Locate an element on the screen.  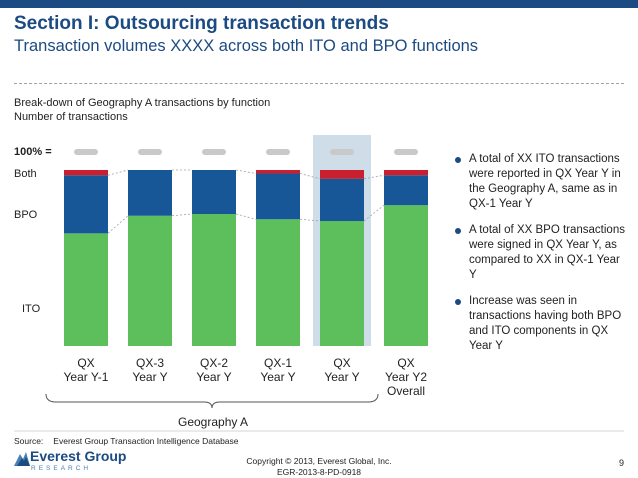
everest-group-logo: Everest Group RESEARCH is located at coordinates (70, 461).